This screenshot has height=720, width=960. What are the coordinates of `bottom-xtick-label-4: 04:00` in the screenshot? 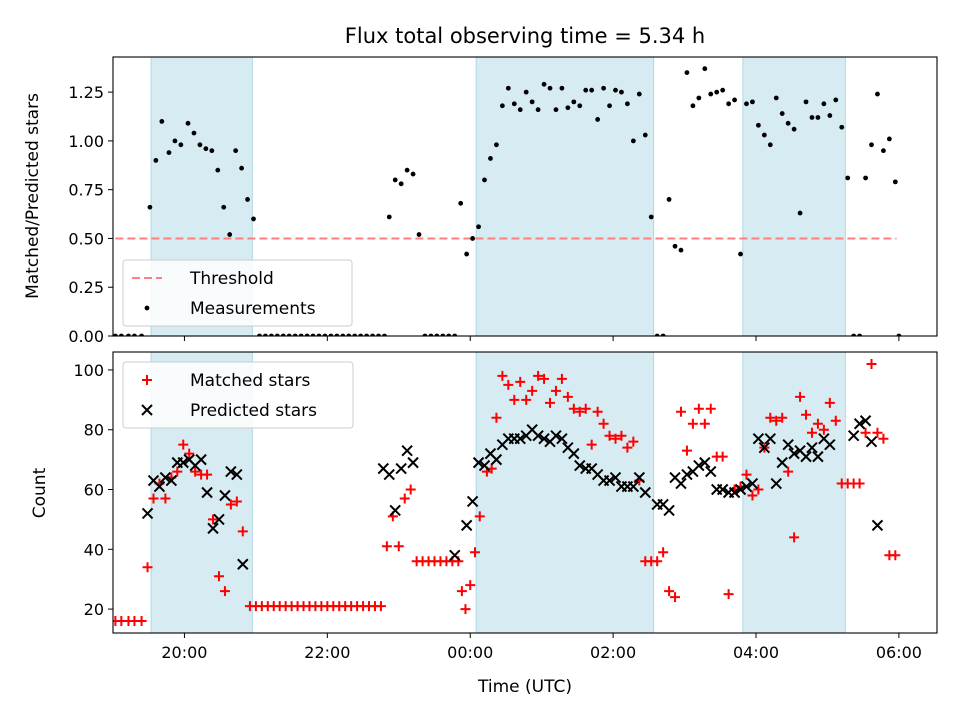 It's located at (756, 652).